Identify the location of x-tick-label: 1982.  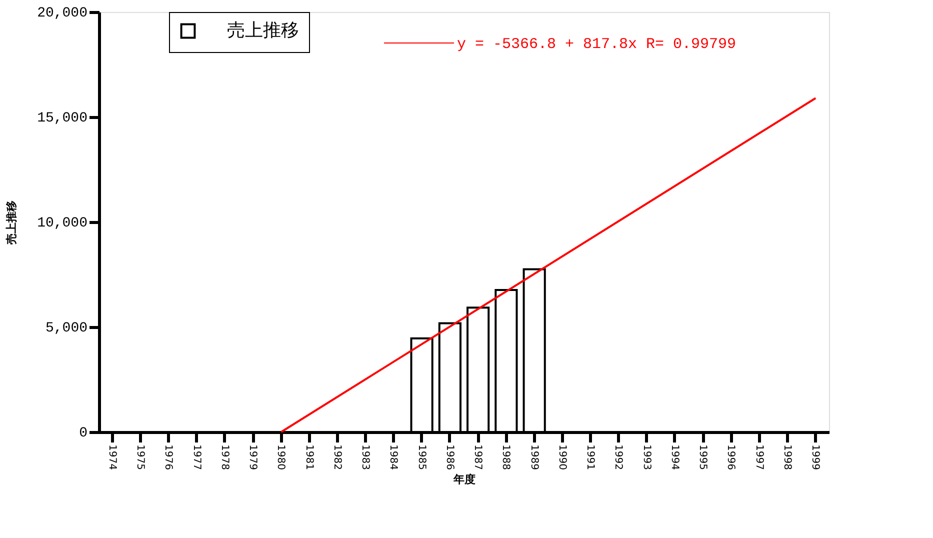
(336, 457).